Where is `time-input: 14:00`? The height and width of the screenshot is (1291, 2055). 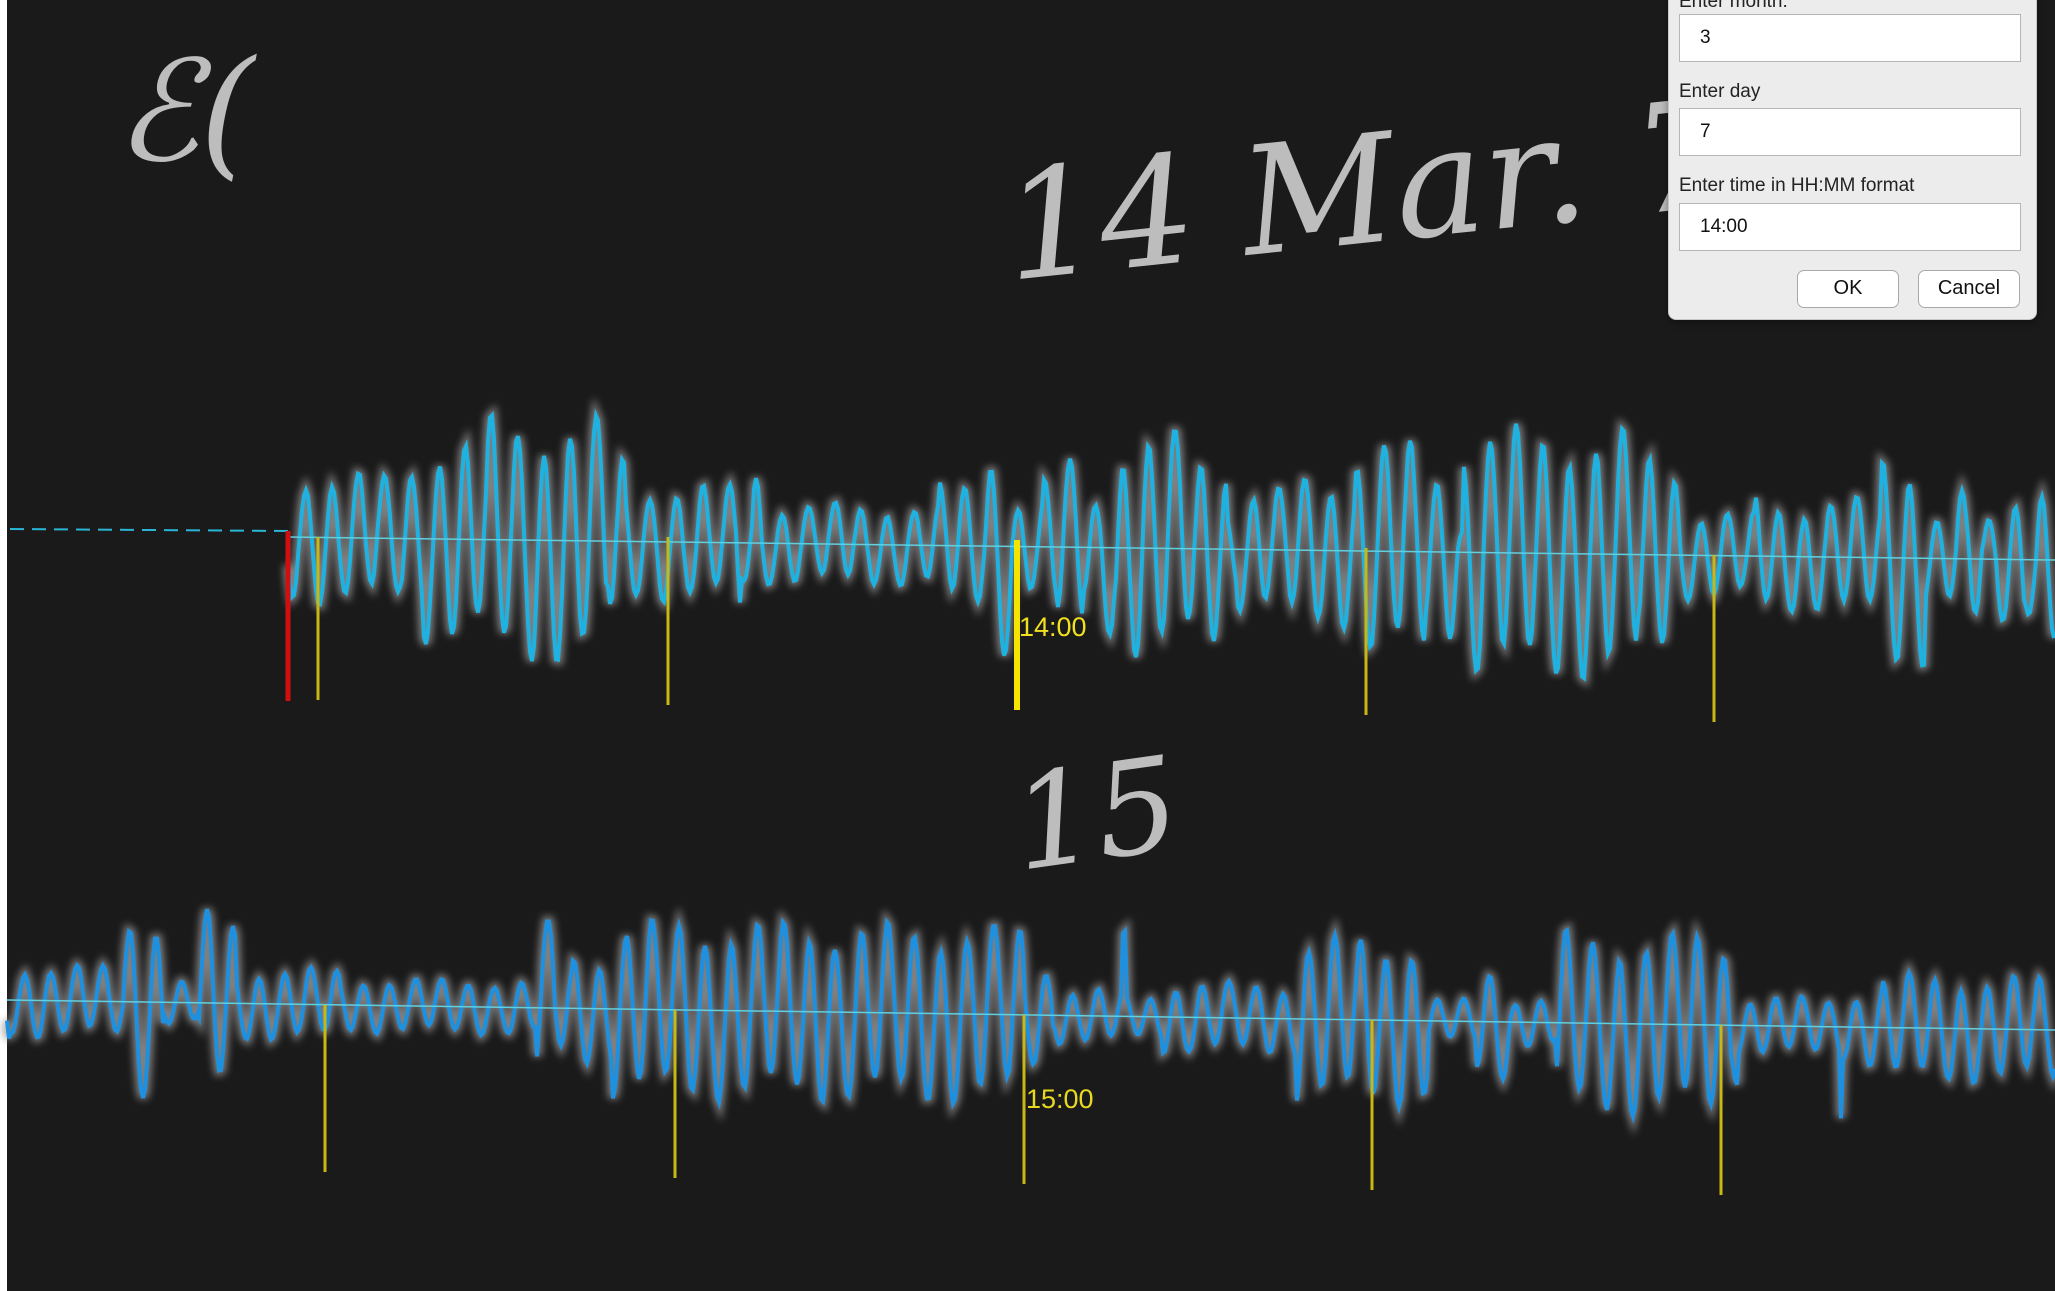 time-input: 14:00 is located at coordinates (1850, 227).